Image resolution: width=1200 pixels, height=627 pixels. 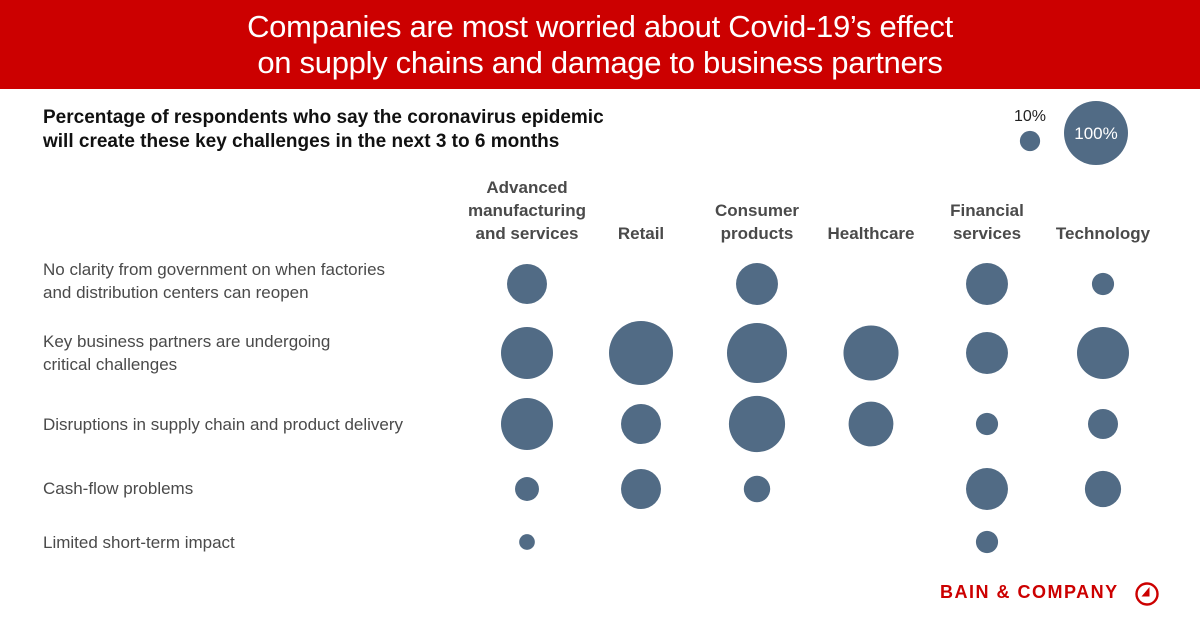 I want to click on legend-bubble-large, so click(x=1096, y=133).